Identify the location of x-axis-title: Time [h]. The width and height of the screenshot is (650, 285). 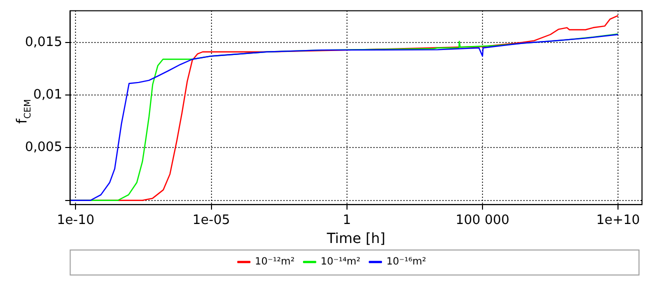
(356, 239).